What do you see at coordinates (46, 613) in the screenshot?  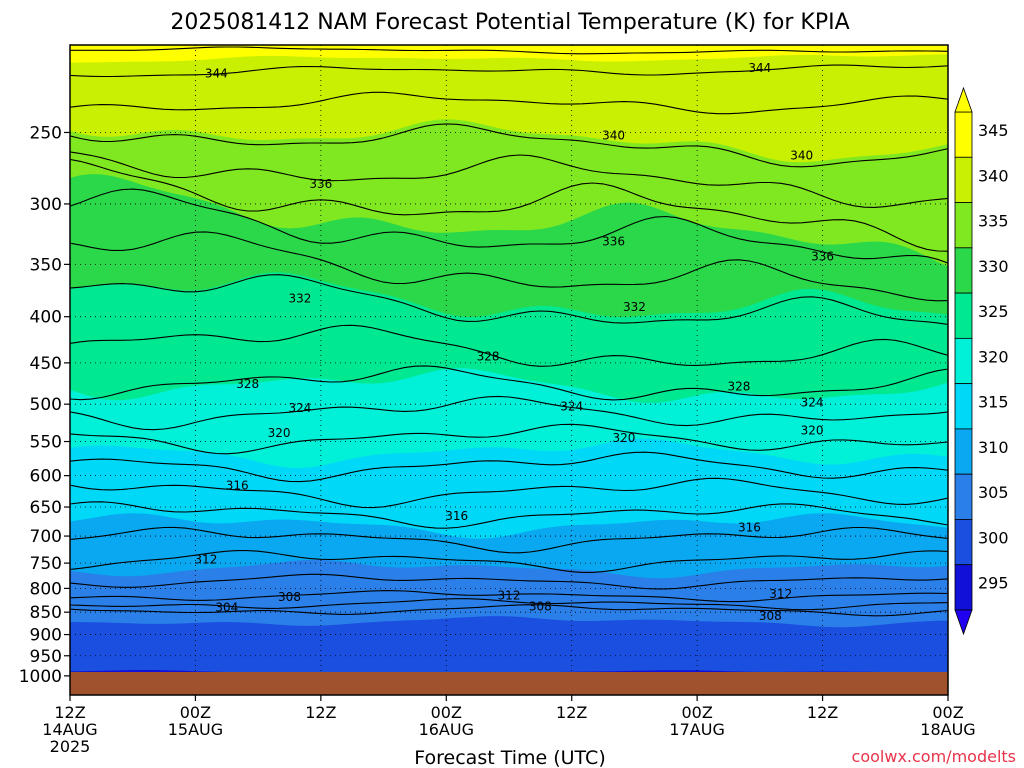 I see `y-tick-label: 850` at bounding box center [46, 613].